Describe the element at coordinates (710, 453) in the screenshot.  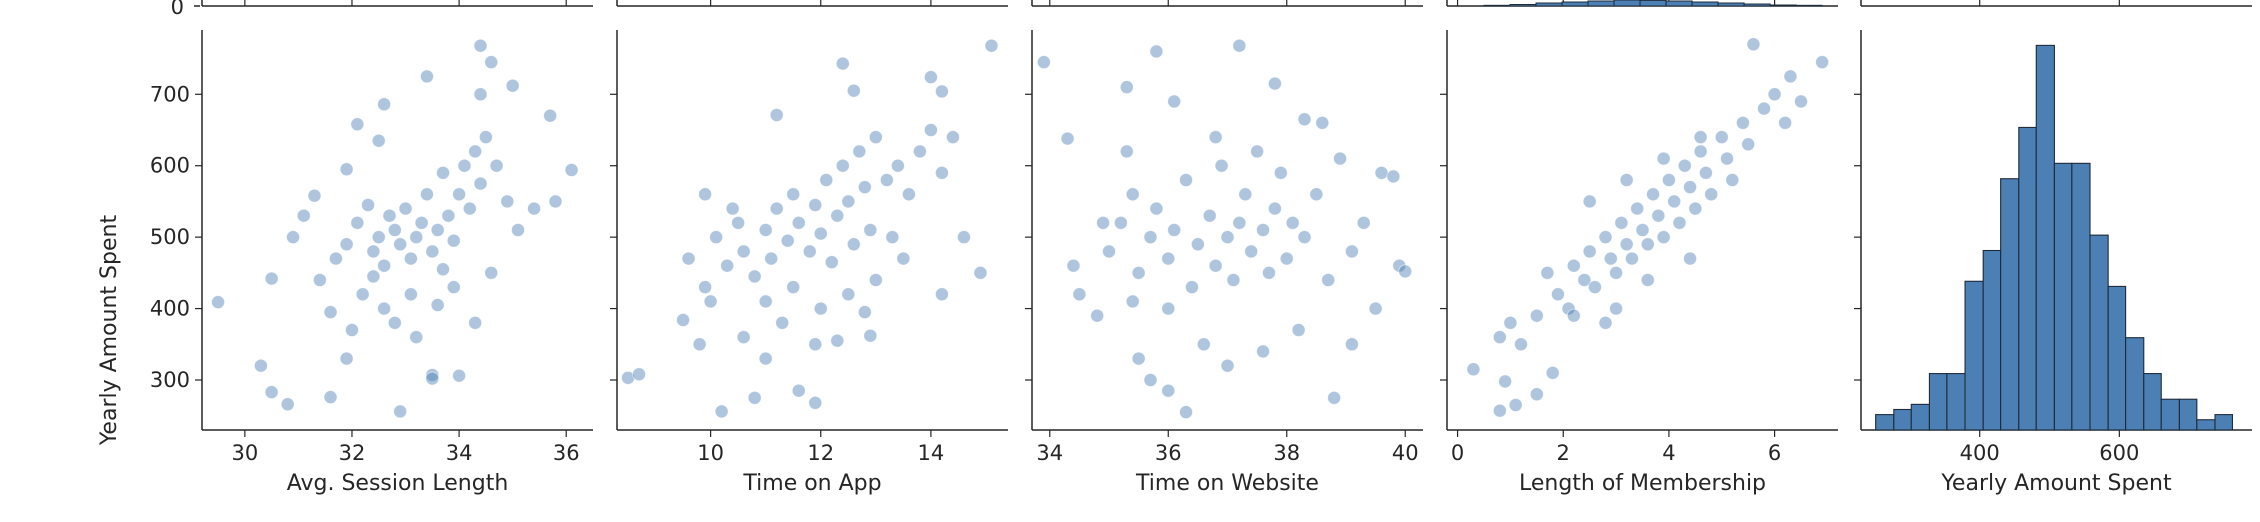
I see `x-tick-label: 10` at that location.